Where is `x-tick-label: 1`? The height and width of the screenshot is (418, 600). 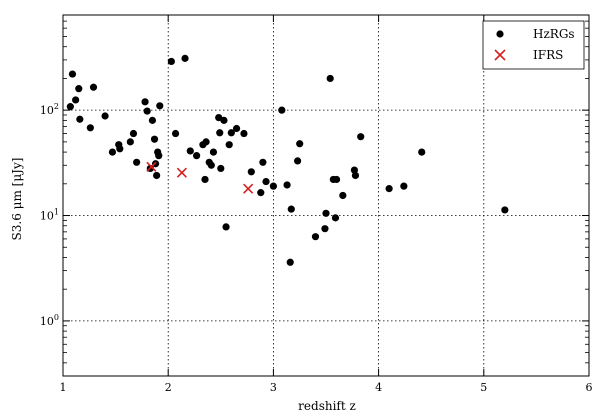 x-tick-label: 1 is located at coordinates (63, 387).